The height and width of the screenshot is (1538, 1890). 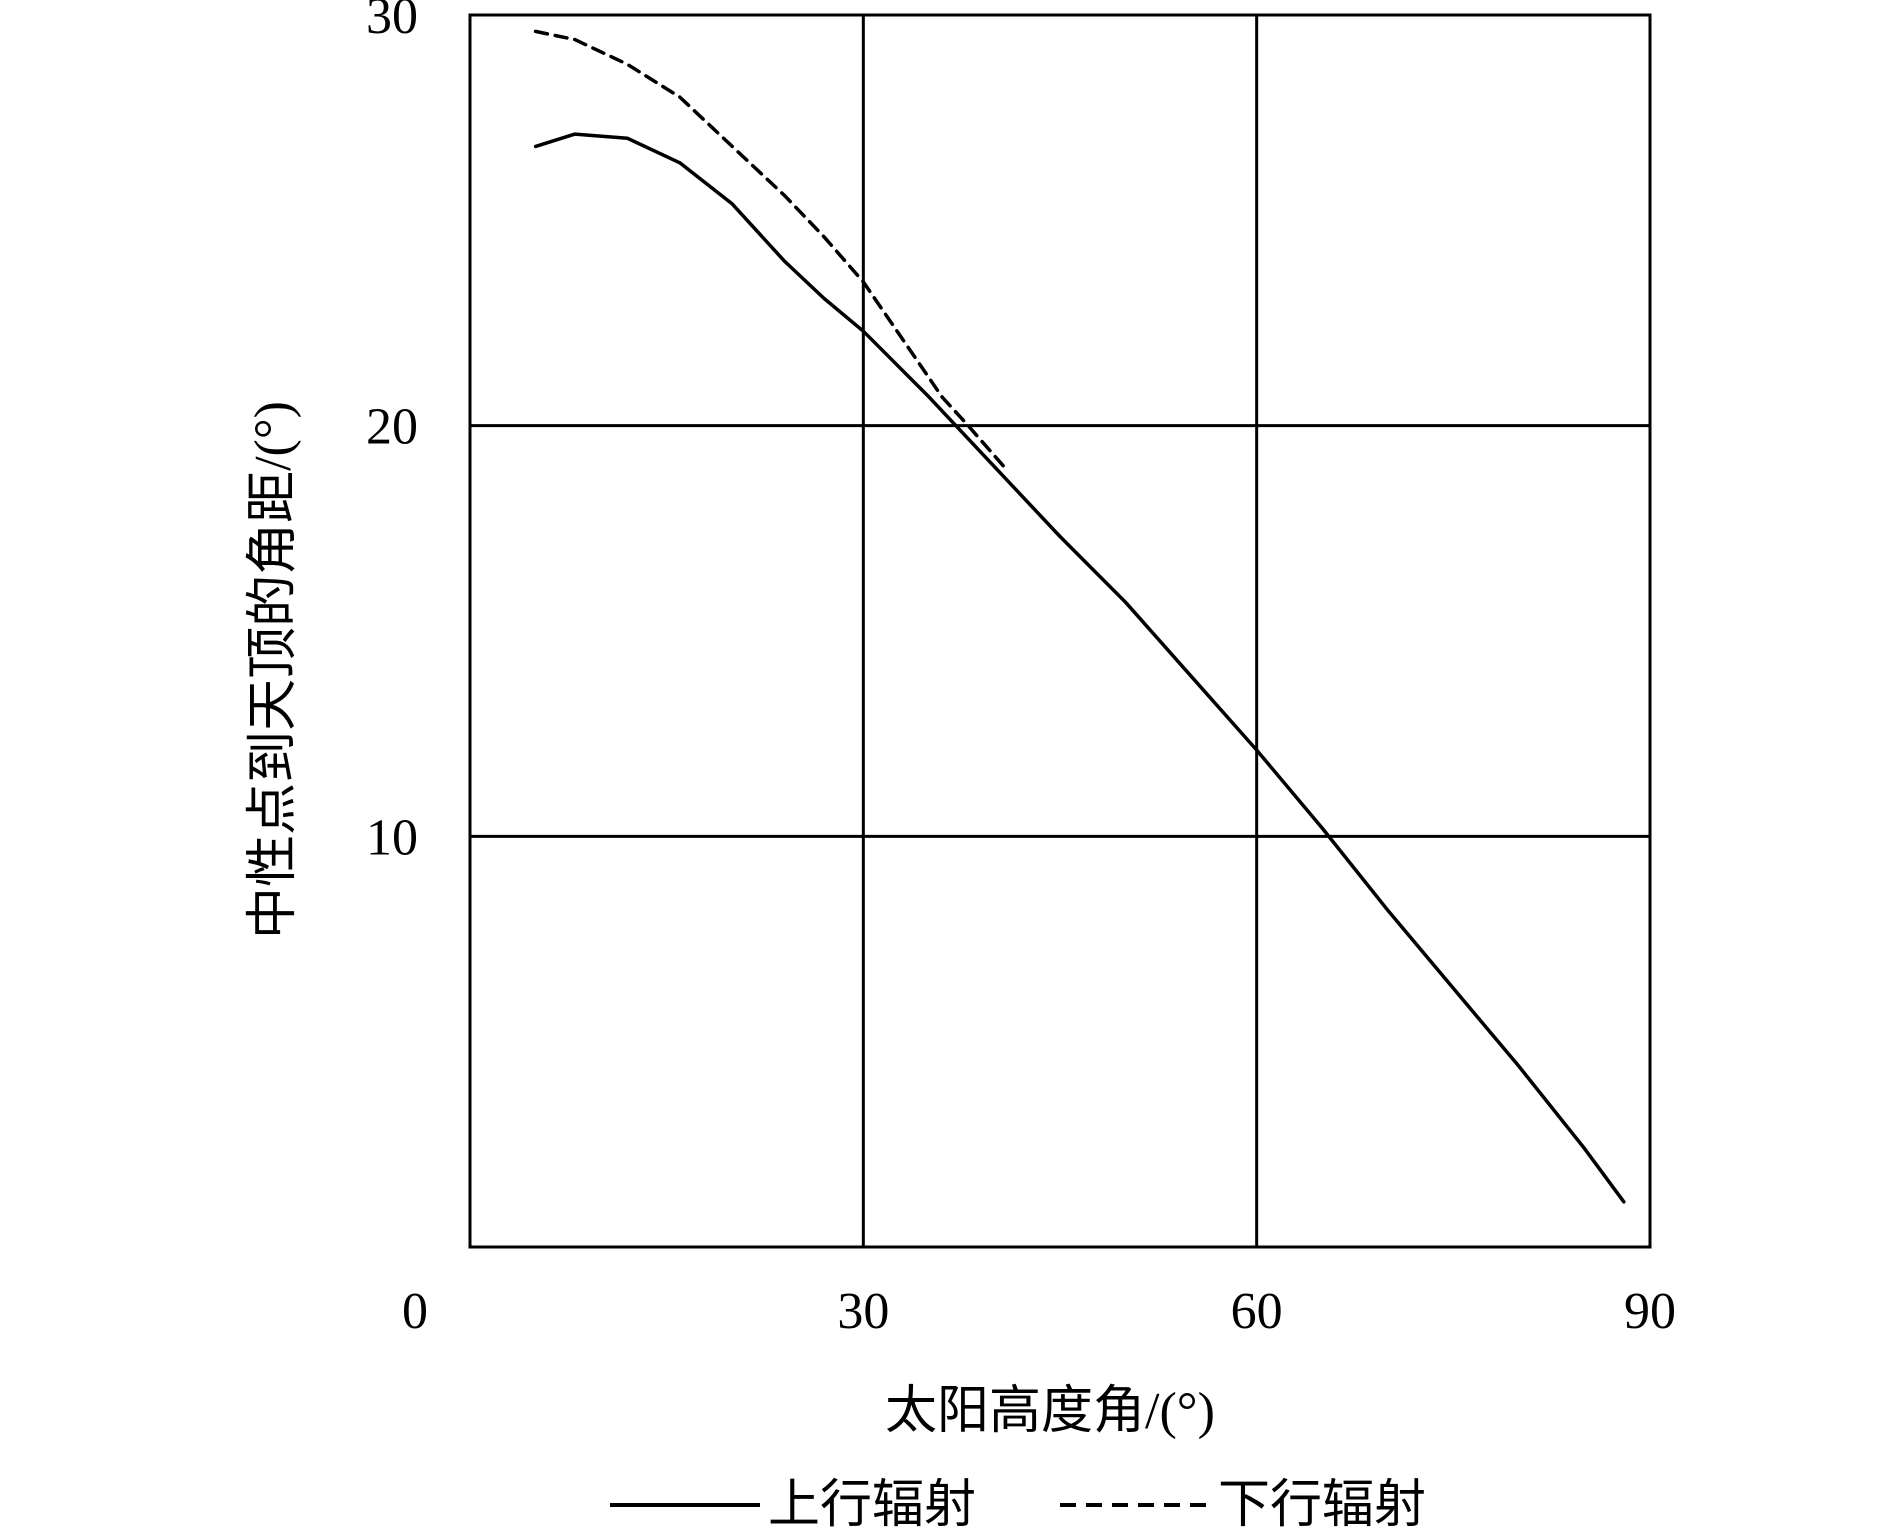 I want to click on x-tick-label-60: 60, so click(x=1257, y=1311).